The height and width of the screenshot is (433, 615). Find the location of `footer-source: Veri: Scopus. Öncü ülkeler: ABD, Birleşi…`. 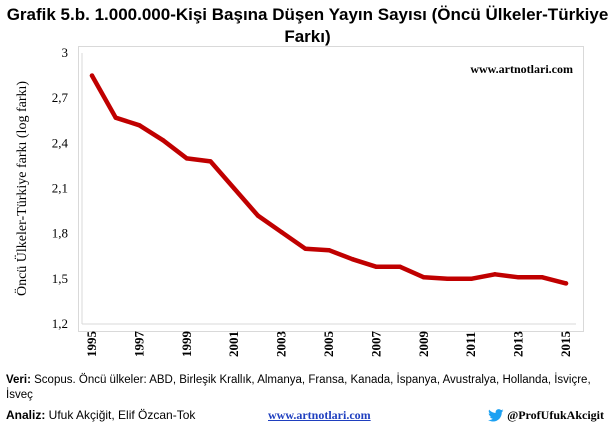

footer-source: Veri: Scopus. Öncü ülkeler: ABD, Birleşi… is located at coordinates (309, 388).